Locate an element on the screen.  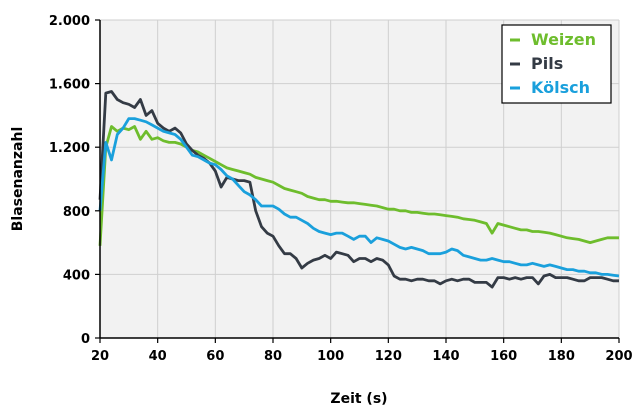
x-tick-label: 60 is located at coordinates (215, 356).